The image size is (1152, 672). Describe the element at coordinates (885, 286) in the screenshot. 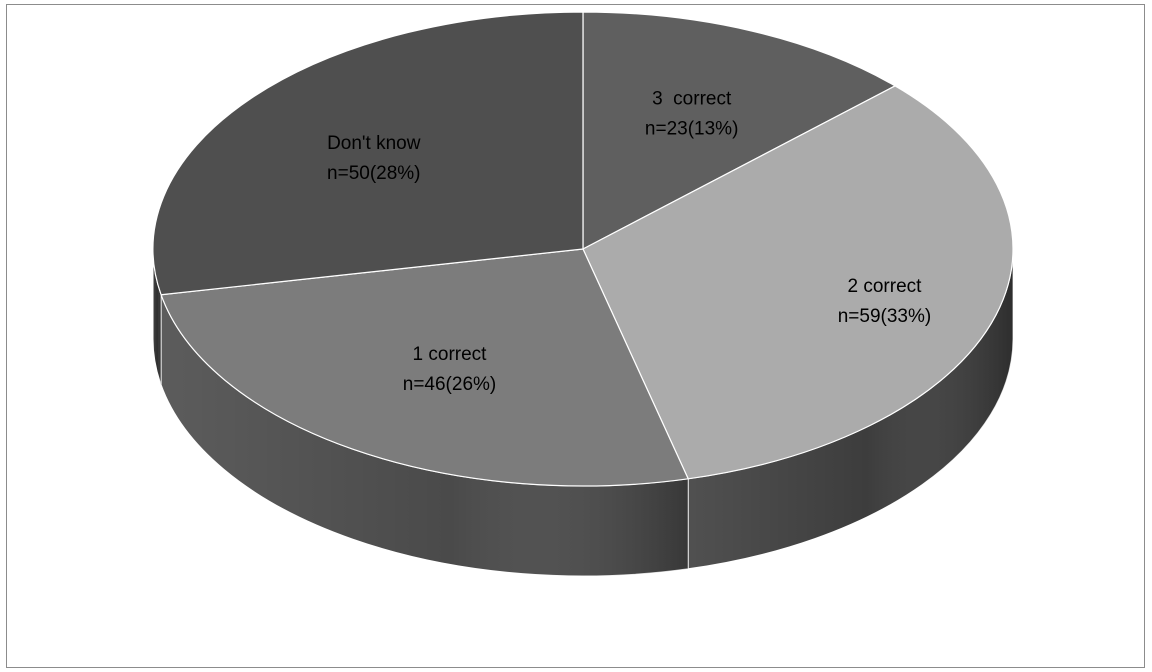

I see `slice-label-1: 2 correct` at that location.